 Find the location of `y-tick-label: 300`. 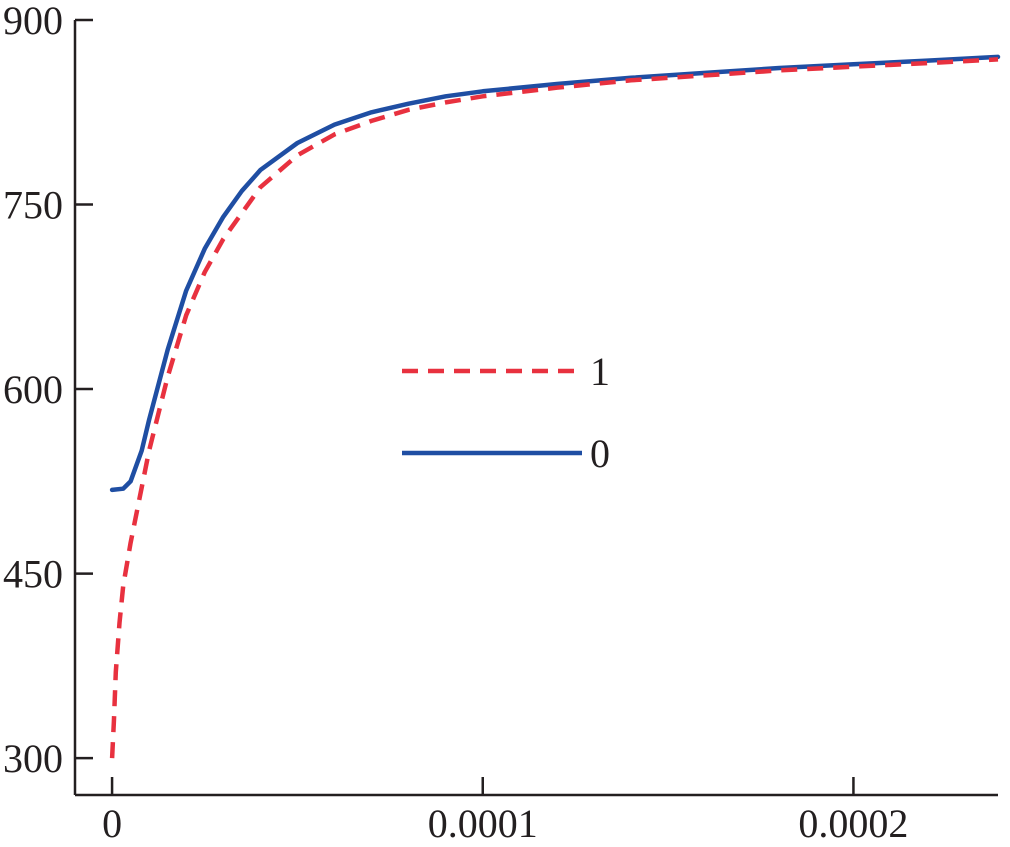

y-tick-label: 300 is located at coordinates (33, 758).